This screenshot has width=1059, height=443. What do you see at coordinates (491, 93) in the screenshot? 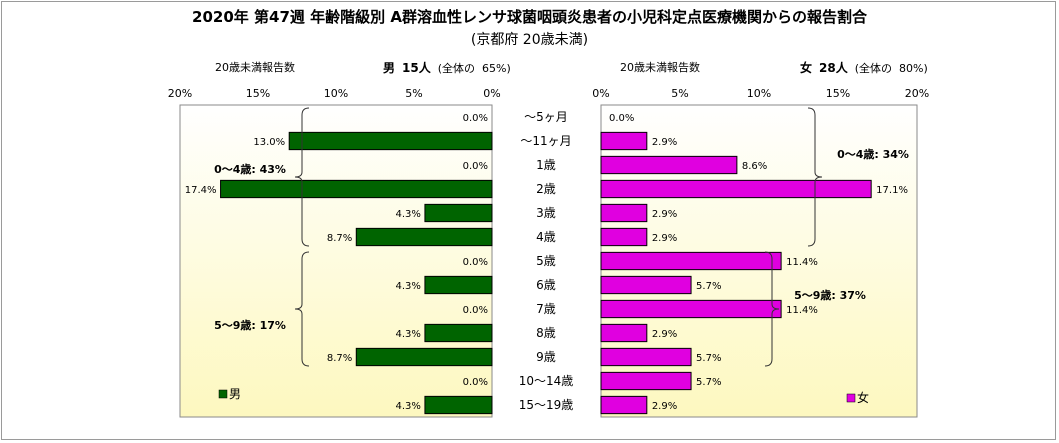
I see `left-axis-tick-label: 0%` at bounding box center [491, 93].